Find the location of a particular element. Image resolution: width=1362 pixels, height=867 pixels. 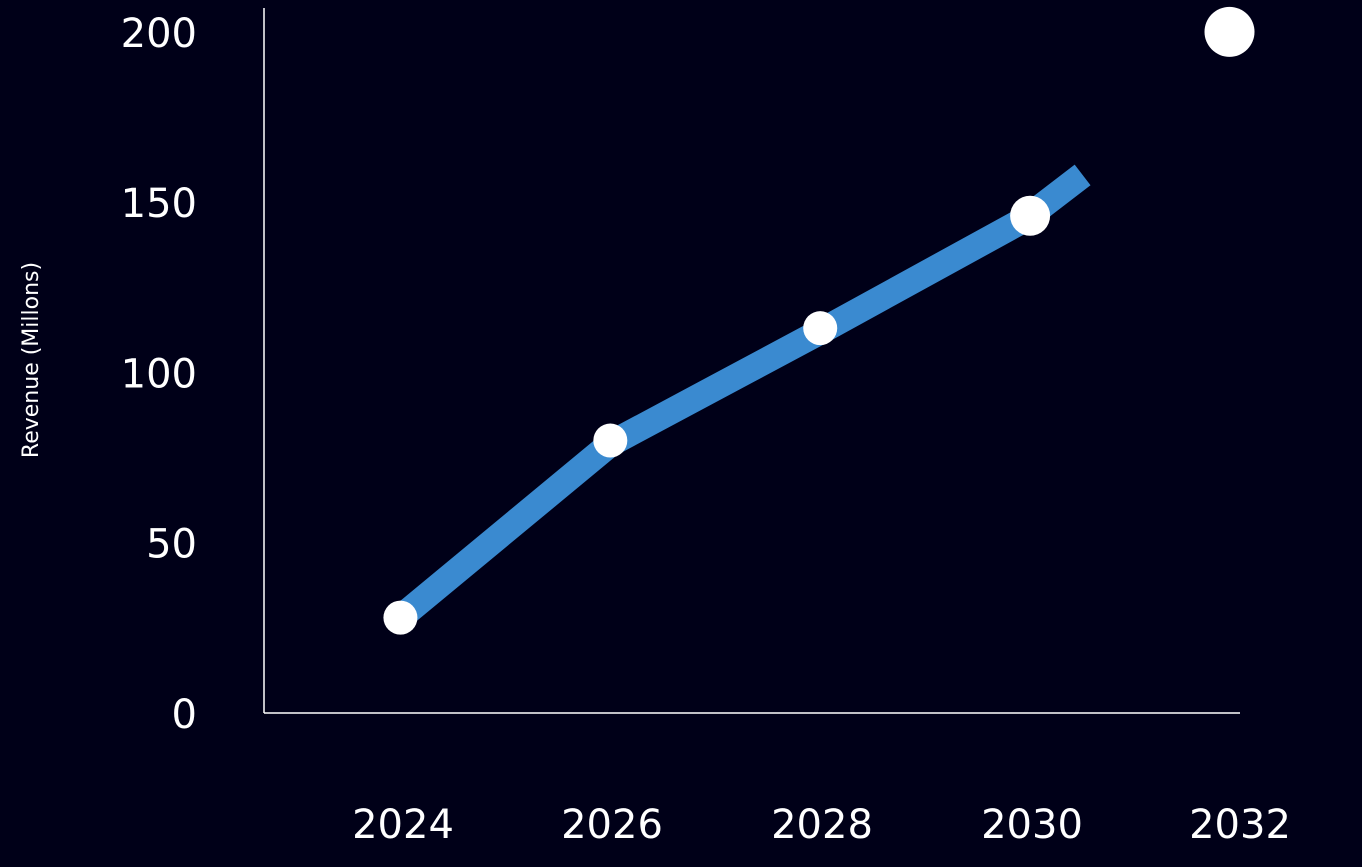

y-tick-labels: 0 50 100 150 200 is located at coordinates (159, 374).